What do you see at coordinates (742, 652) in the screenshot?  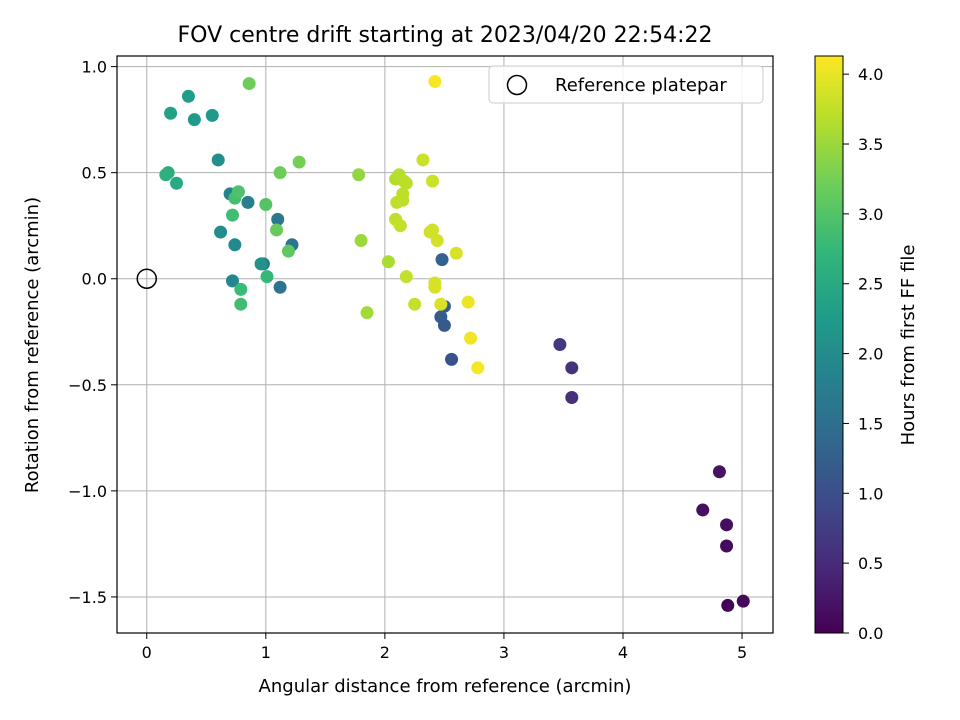 I see `x-tick-label: 5` at bounding box center [742, 652].